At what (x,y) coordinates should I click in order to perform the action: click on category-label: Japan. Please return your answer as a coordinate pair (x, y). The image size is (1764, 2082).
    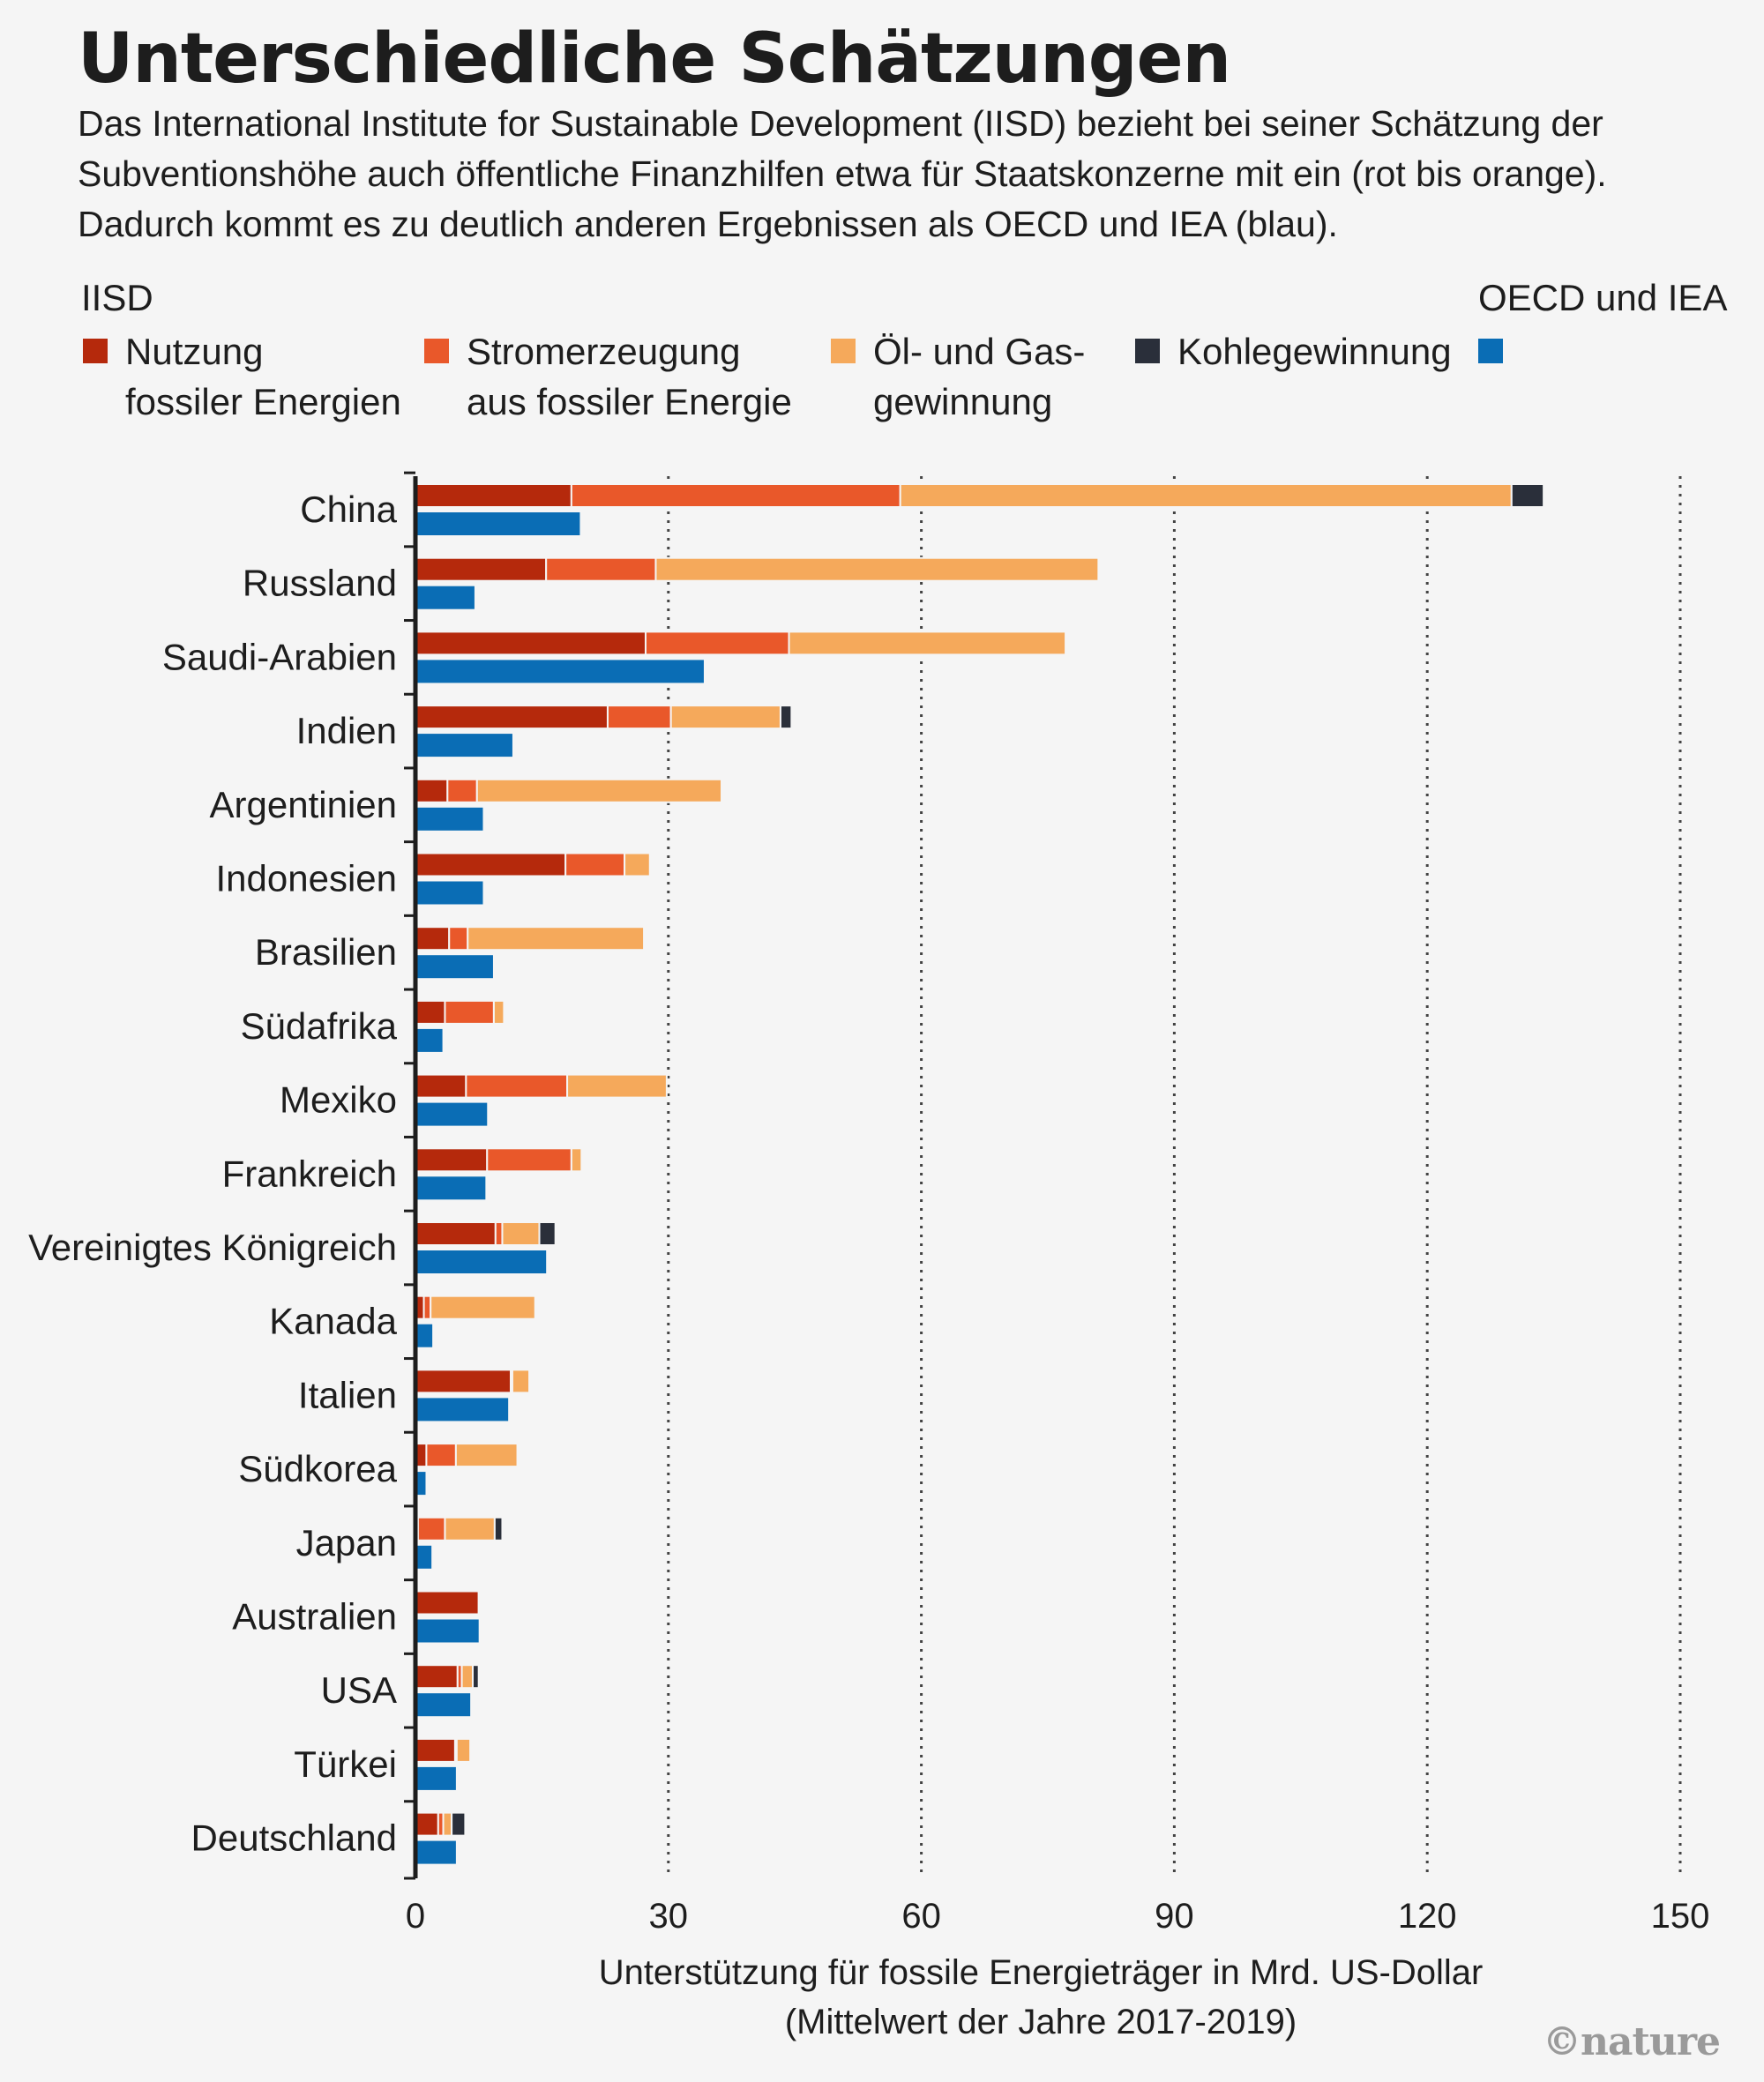
    Looking at the image, I should click on (346, 1542).